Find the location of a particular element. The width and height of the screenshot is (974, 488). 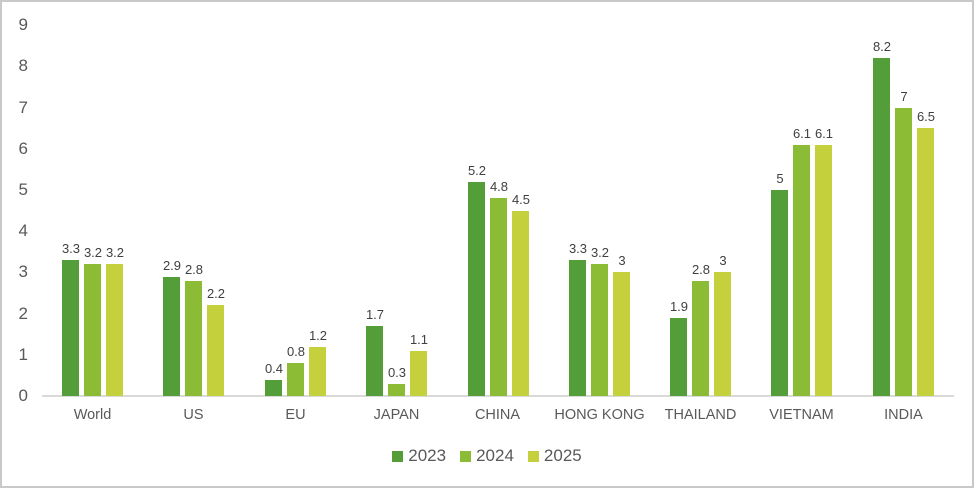

x-axis-category-label: HONG KONG is located at coordinates (599, 415).